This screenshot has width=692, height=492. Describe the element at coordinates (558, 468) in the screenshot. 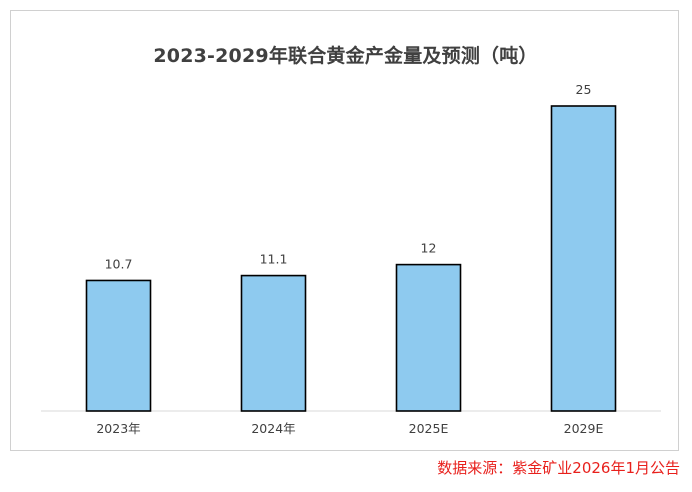

I see `source-note: 数据来源：紫金矿业2026年1月公告` at that location.